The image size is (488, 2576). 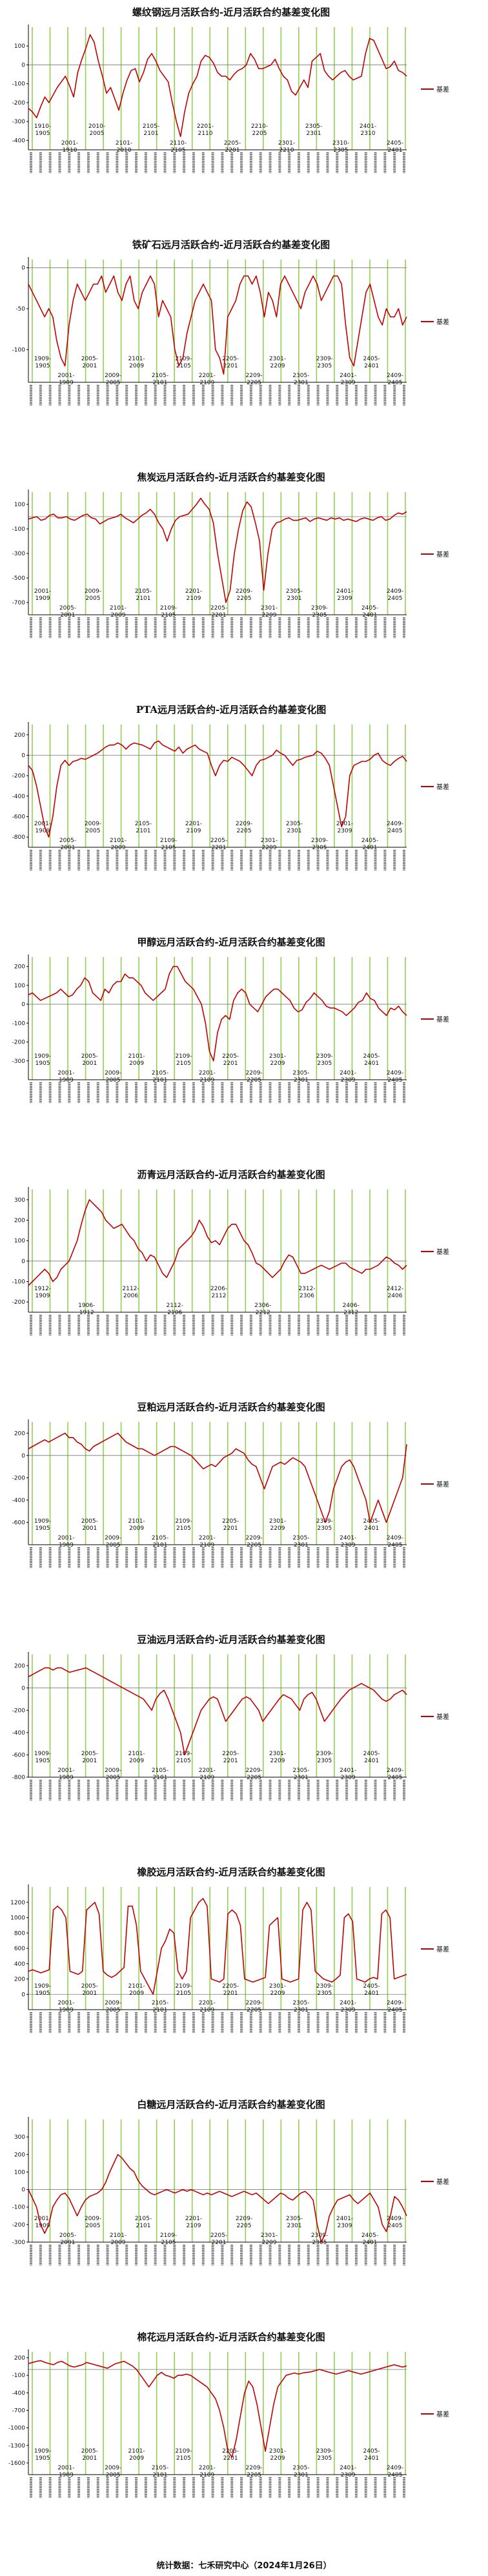 I want to click on contract-label: 2201, so click(x=230, y=1528).